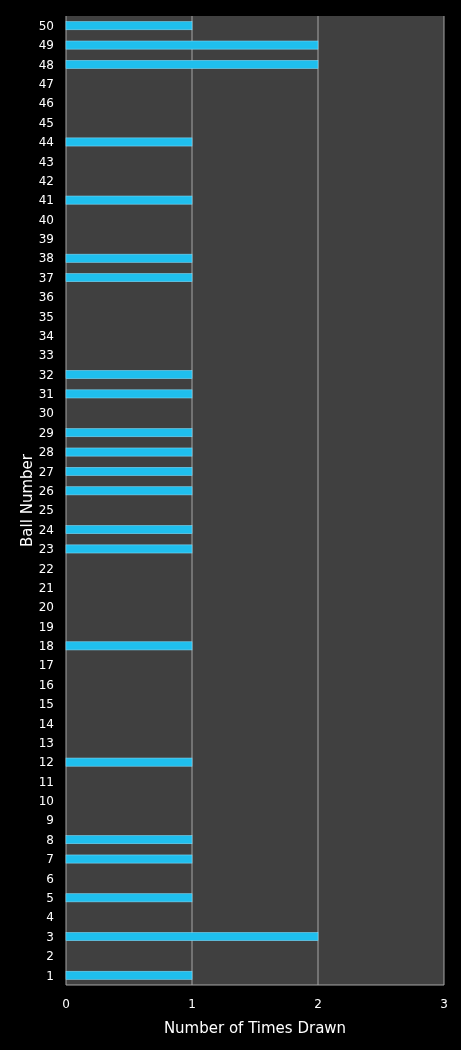 The image size is (461, 1050). What do you see at coordinates (192, 1004) in the screenshot?
I see `x-tick-label: 1` at bounding box center [192, 1004].